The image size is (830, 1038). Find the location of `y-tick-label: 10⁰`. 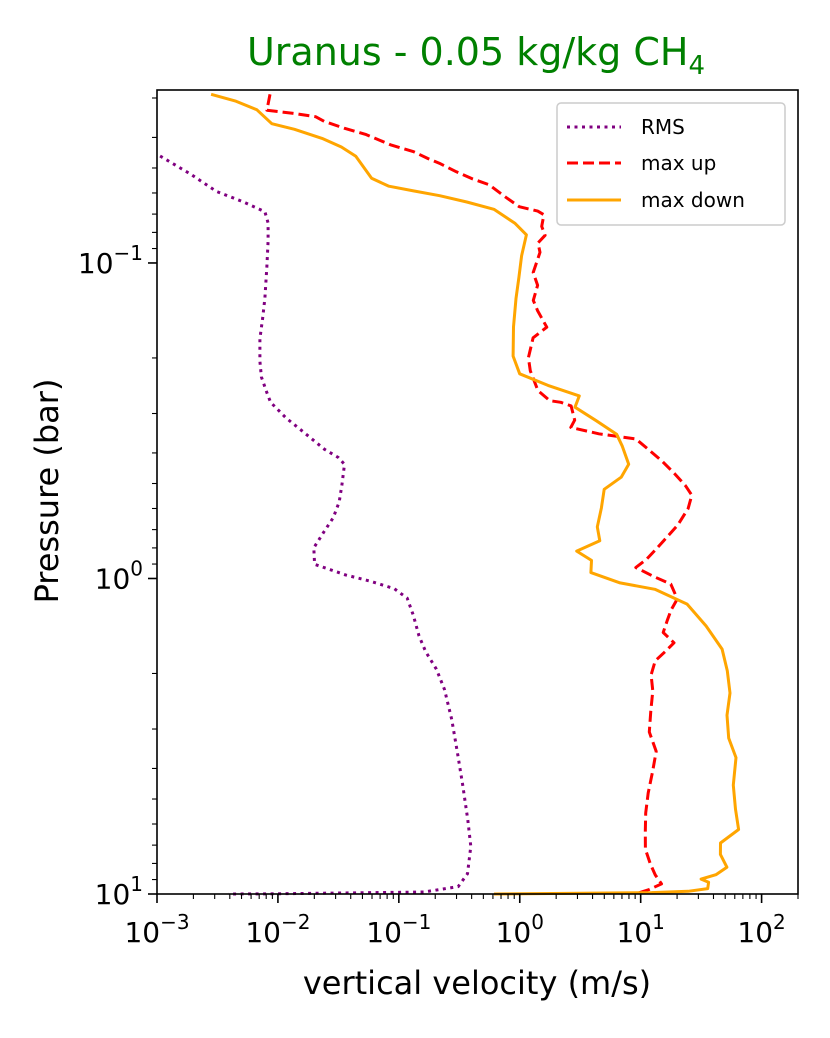

y-tick-label: 10⁰ is located at coordinates (119, 575).